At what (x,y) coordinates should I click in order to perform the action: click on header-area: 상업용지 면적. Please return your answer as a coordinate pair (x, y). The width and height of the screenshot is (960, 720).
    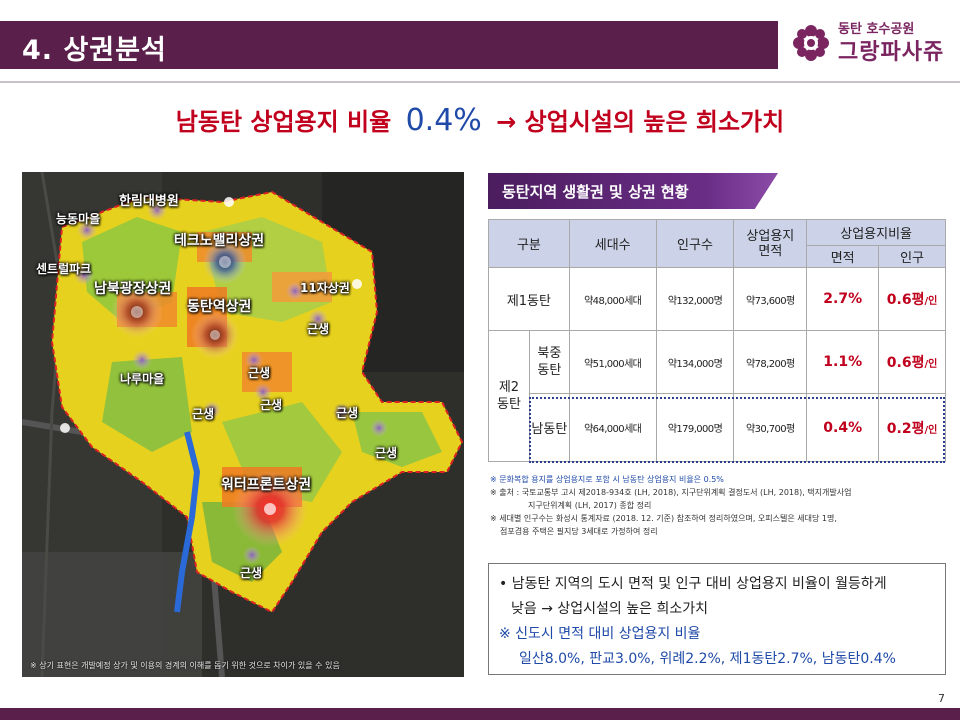
    Looking at the image, I should click on (770, 243).